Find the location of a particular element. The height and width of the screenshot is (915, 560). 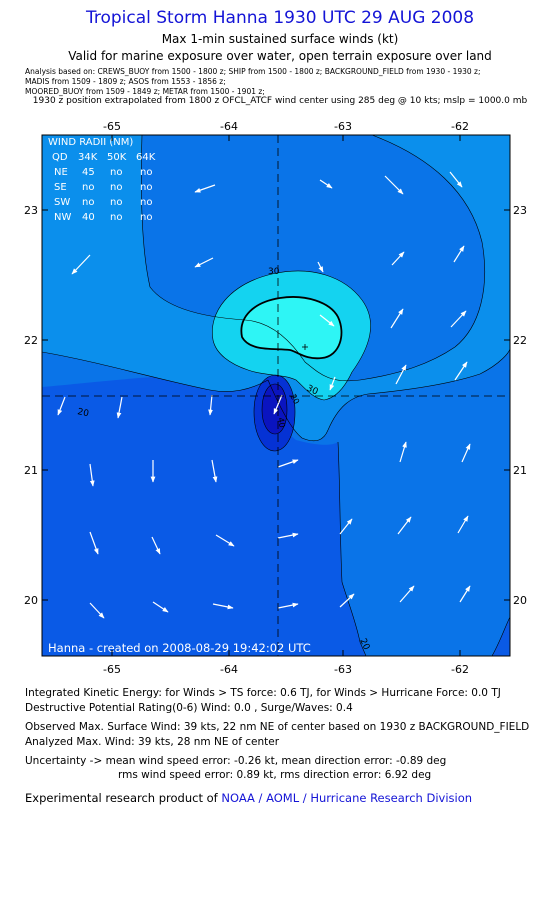

lon-label-top: -65 is located at coordinates (112, 126).